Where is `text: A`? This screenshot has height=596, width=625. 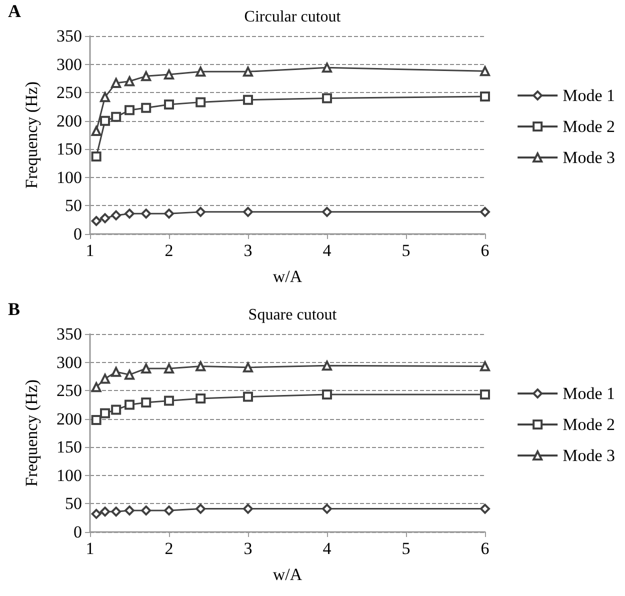 text: A is located at coordinates (14, 11).